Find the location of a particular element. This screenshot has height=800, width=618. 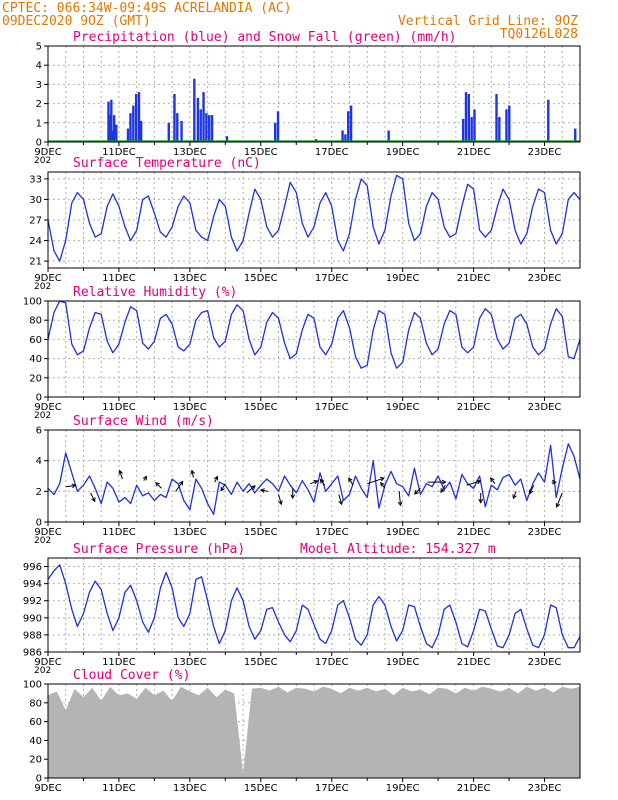

y-tick-label: 80 is located at coordinates (35, 321).